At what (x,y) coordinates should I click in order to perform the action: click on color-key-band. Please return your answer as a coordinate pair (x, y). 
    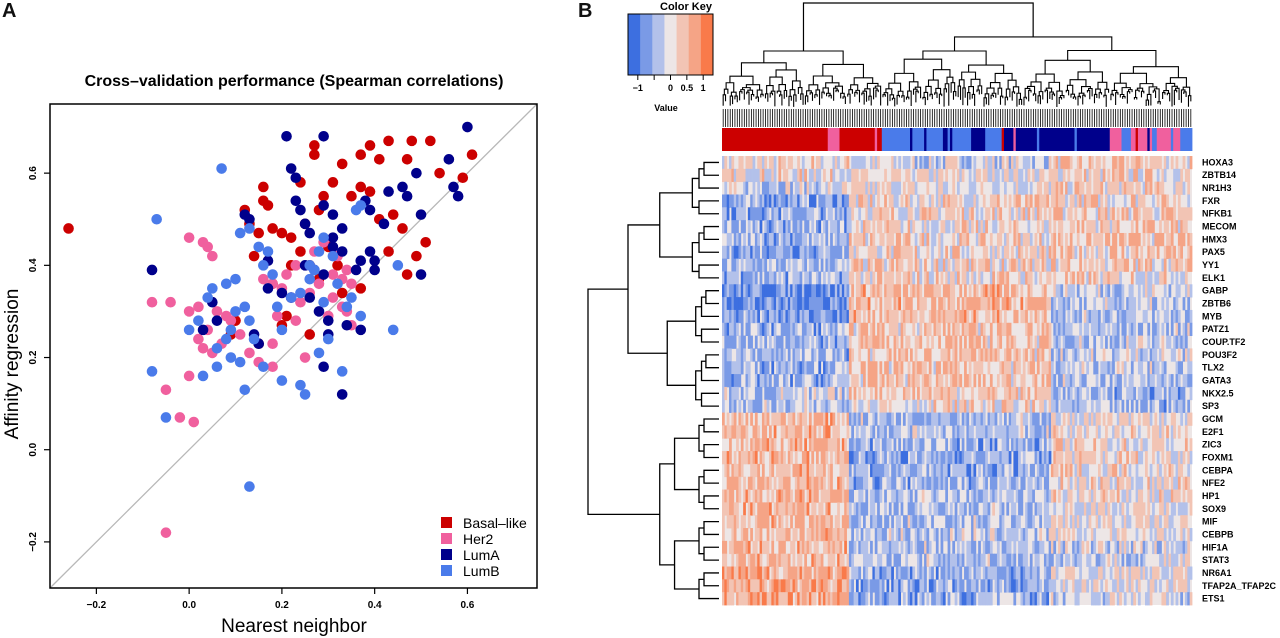
    Looking at the image, I should click on (646, 44).